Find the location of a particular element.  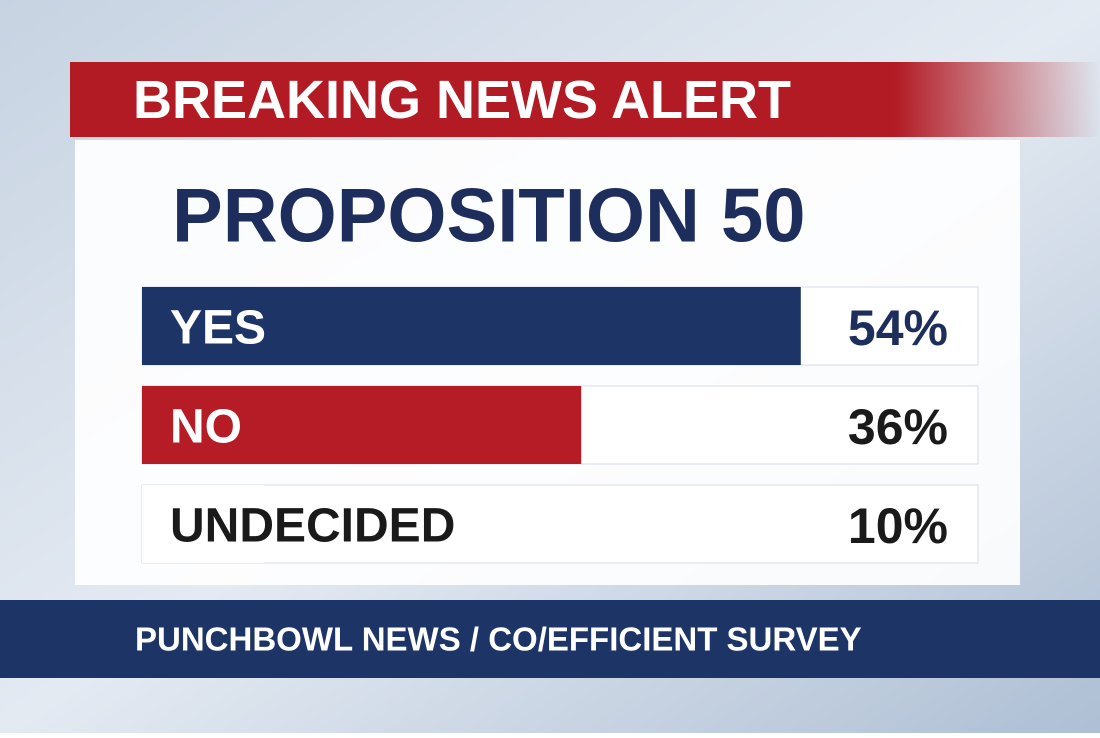

footer-band is located at coordinates (550, 639).